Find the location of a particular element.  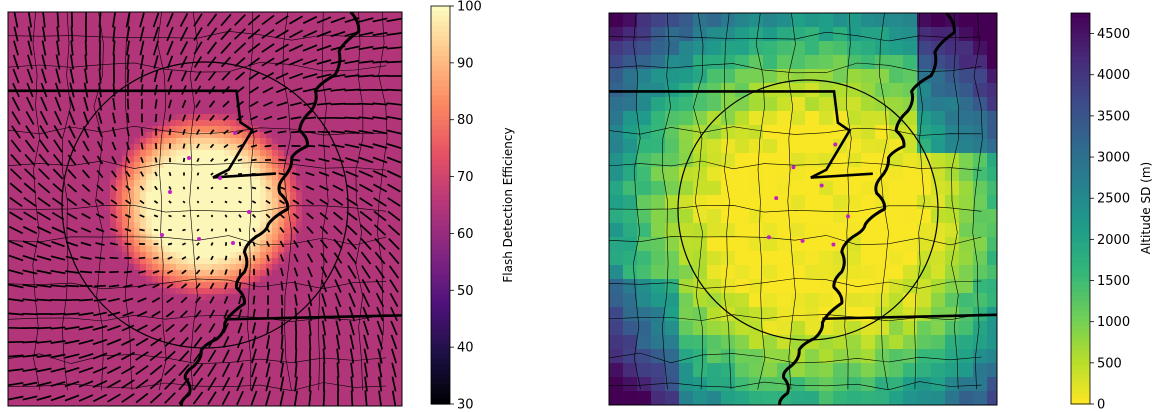

colorbar-tick-label: 4000 is located at coordinates (1113, 75).